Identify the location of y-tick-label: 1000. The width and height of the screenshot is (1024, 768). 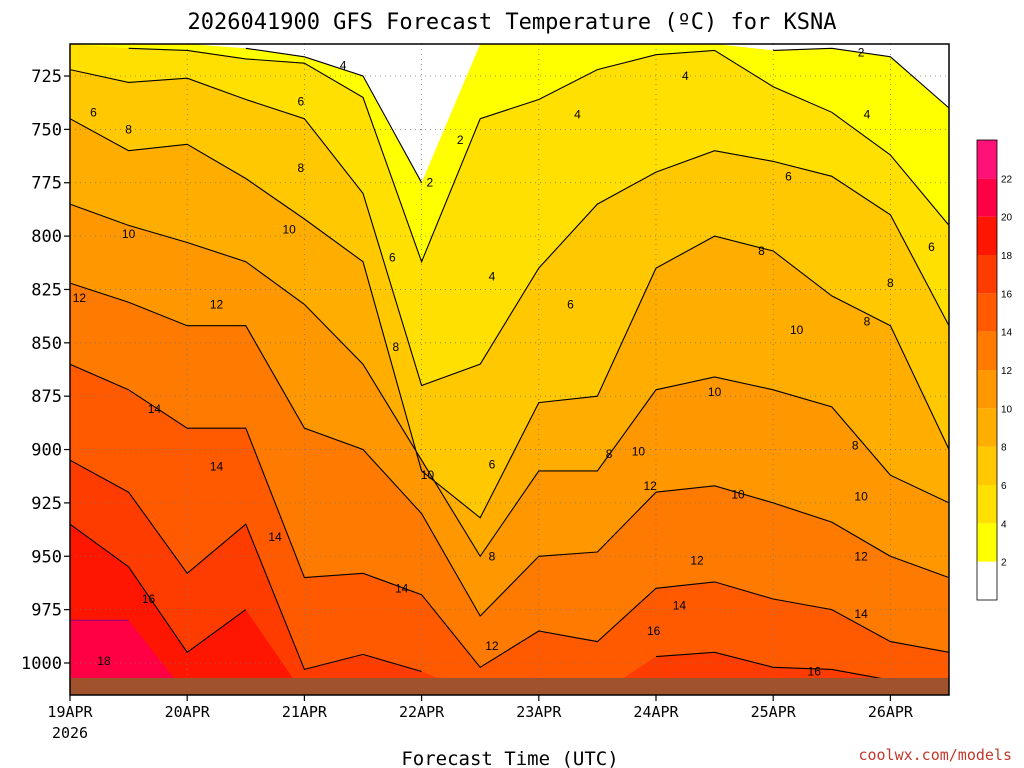
(41, 664).